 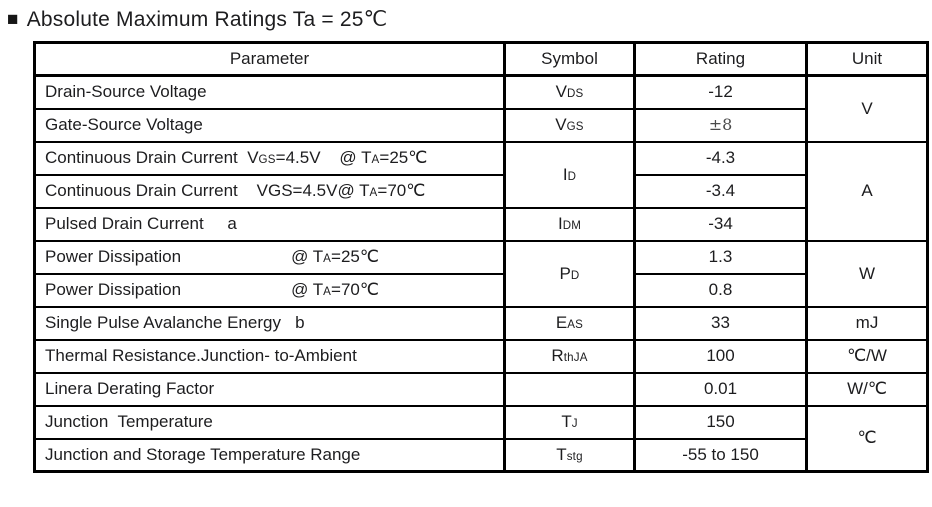 I want to click on header-unit: Unit, so click(x=867, y=59).